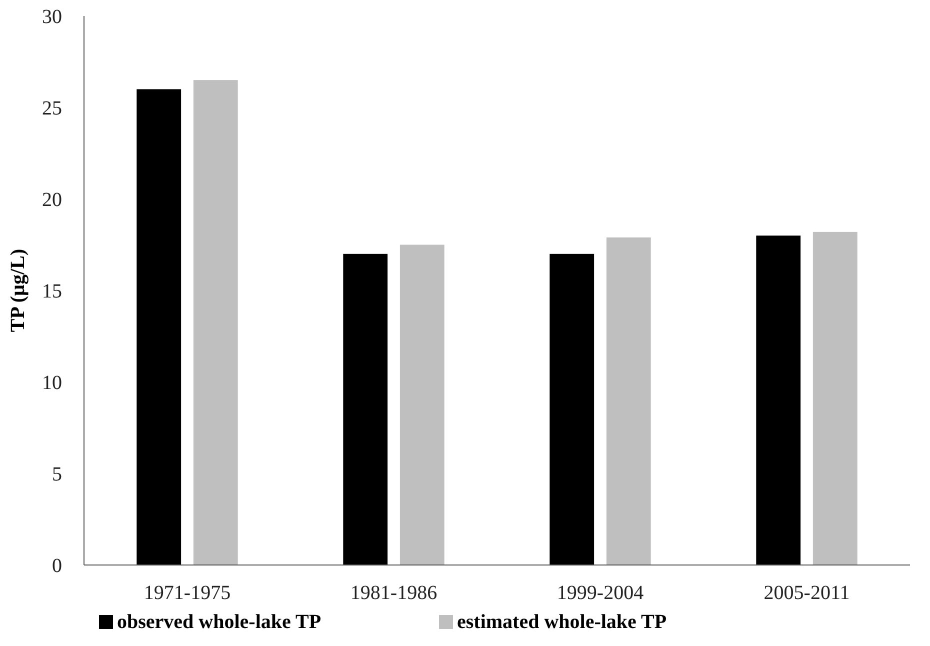 This screenshot has width=930, height=646. I want to click on y-tick-label: 10, so click(52, 383).